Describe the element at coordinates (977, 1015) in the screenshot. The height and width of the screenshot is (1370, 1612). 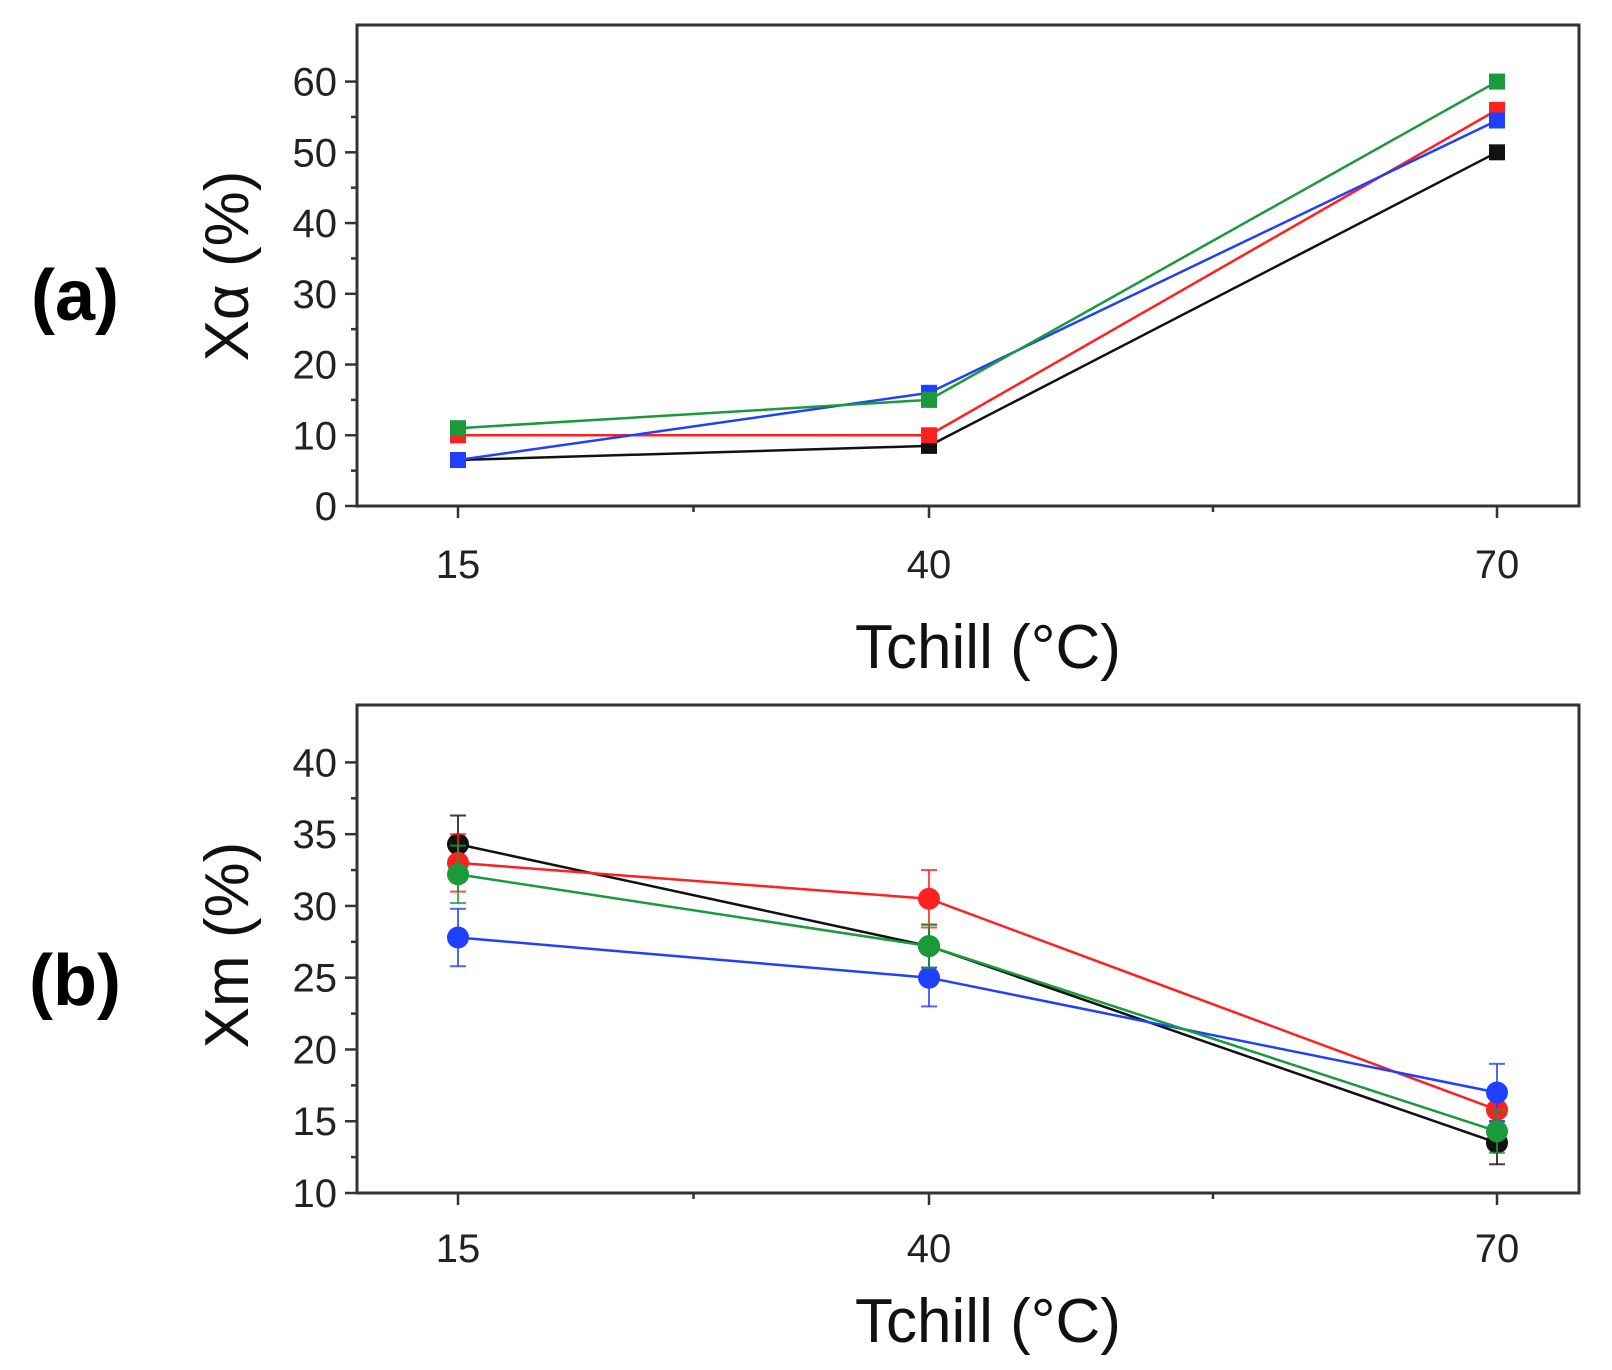
I see `series-blue` at that location.